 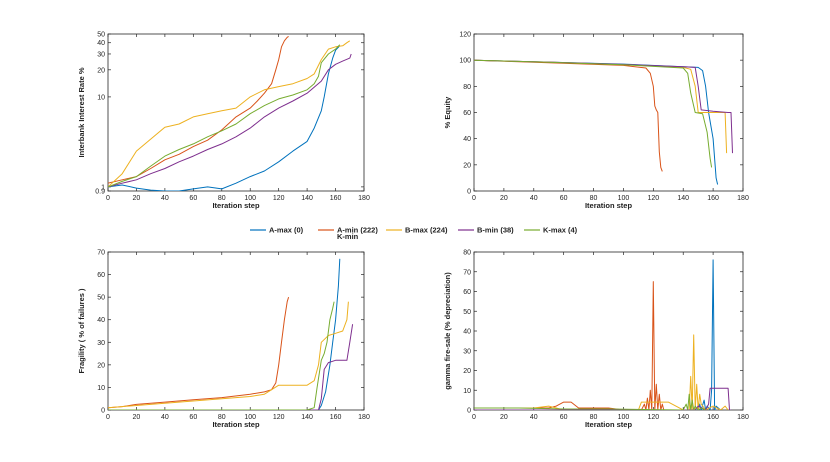 I want to click on fragility-xtick-label: 180, so click(x=364, y=417).